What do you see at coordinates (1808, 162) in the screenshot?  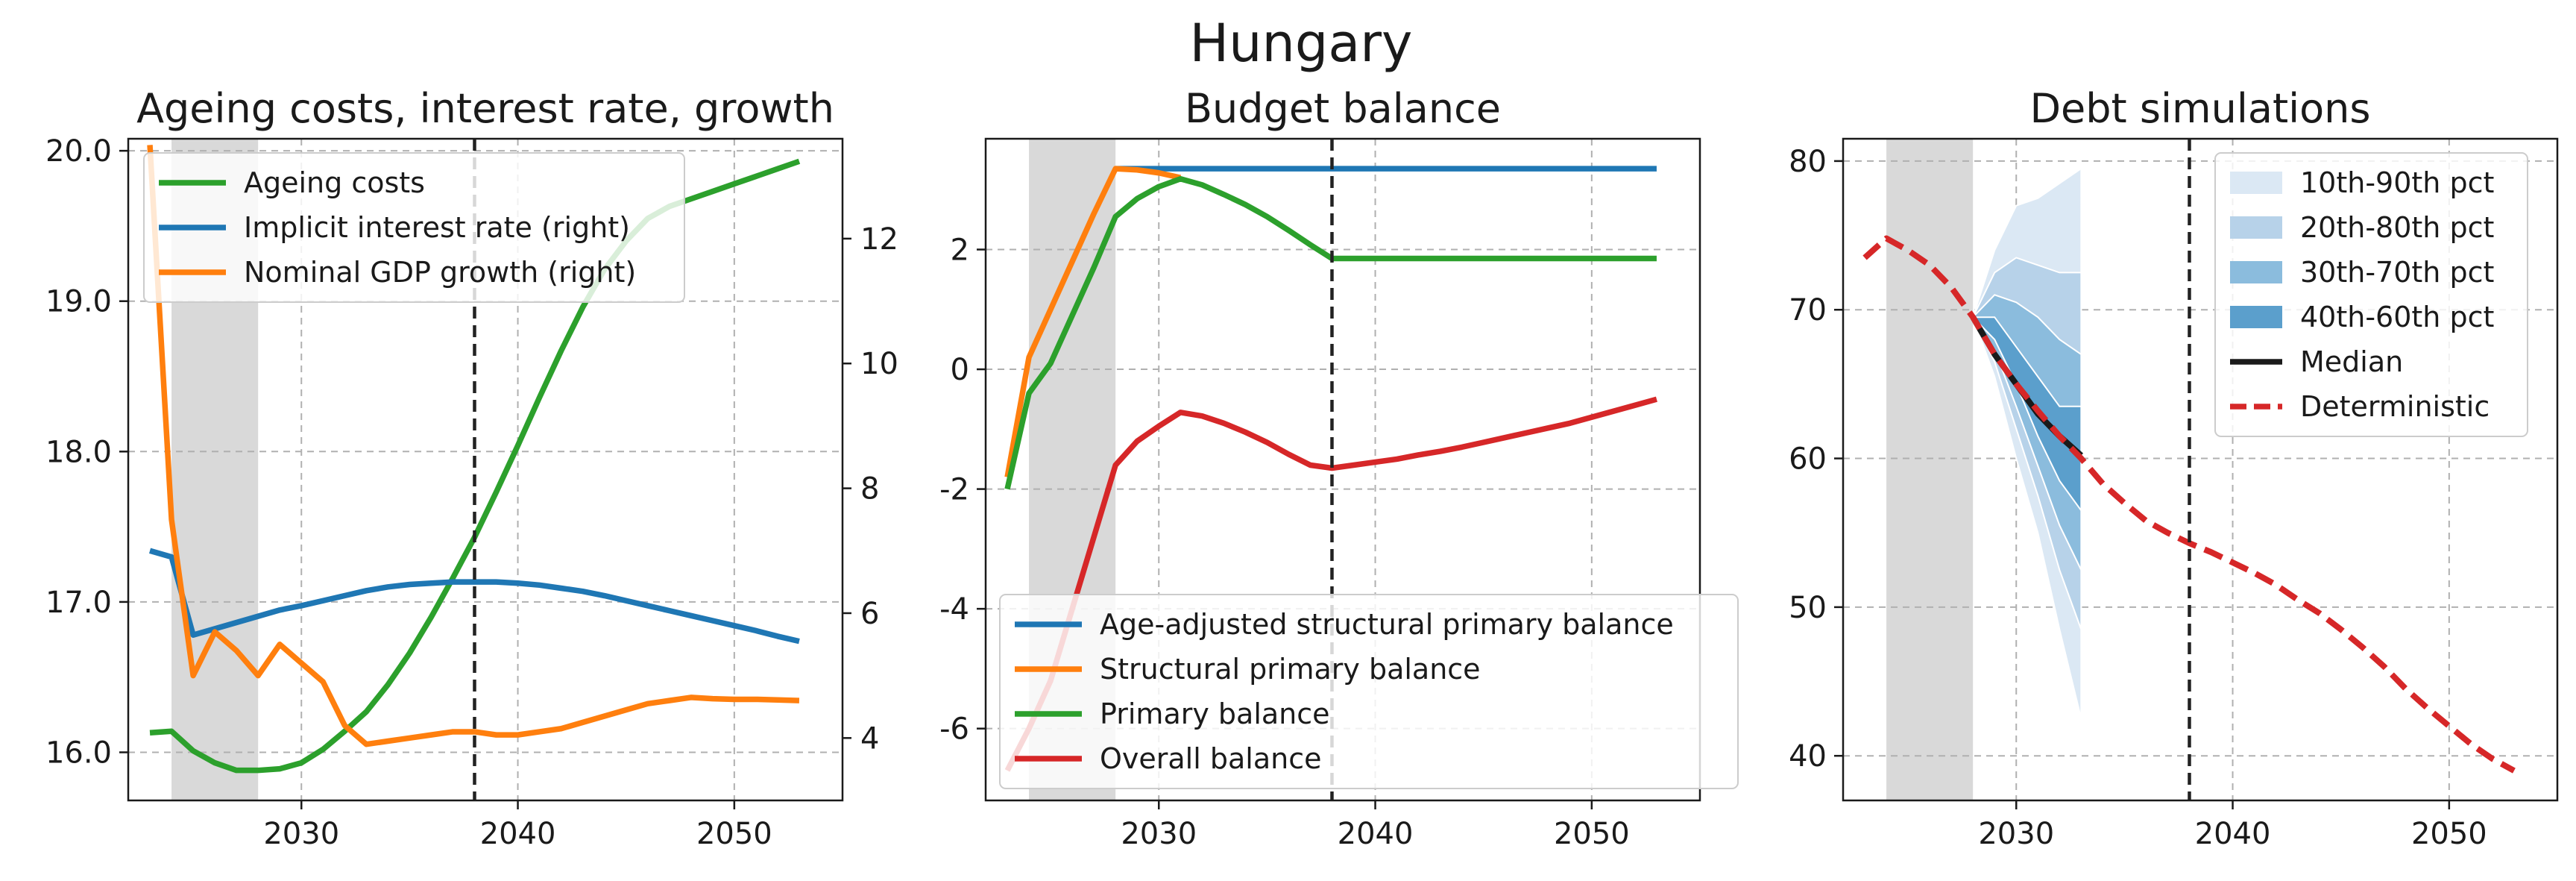 I see `y-tick-label: 80` at bounding box center [1808, 162].